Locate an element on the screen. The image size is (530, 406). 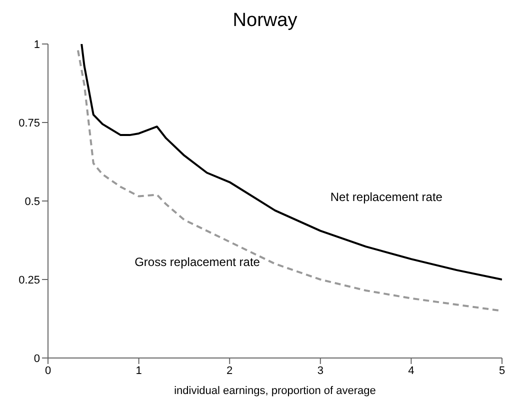
y-tick-label: 0.75 is located at coordinates (29, 123).